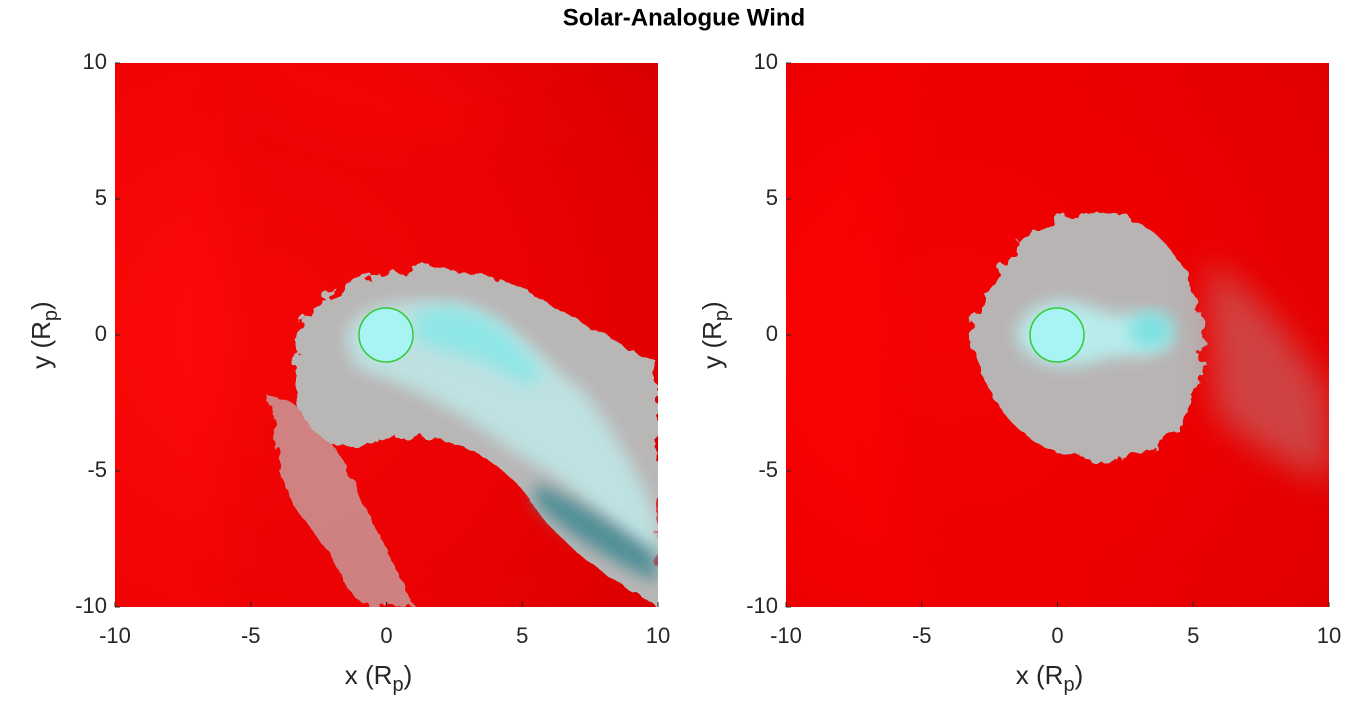 The height and width of the screenshot is (706, 1369). Describe the element at coordinates (684, 17) in the screenshot. I see `figure-title: Solar-Analogue Wind` at that location.